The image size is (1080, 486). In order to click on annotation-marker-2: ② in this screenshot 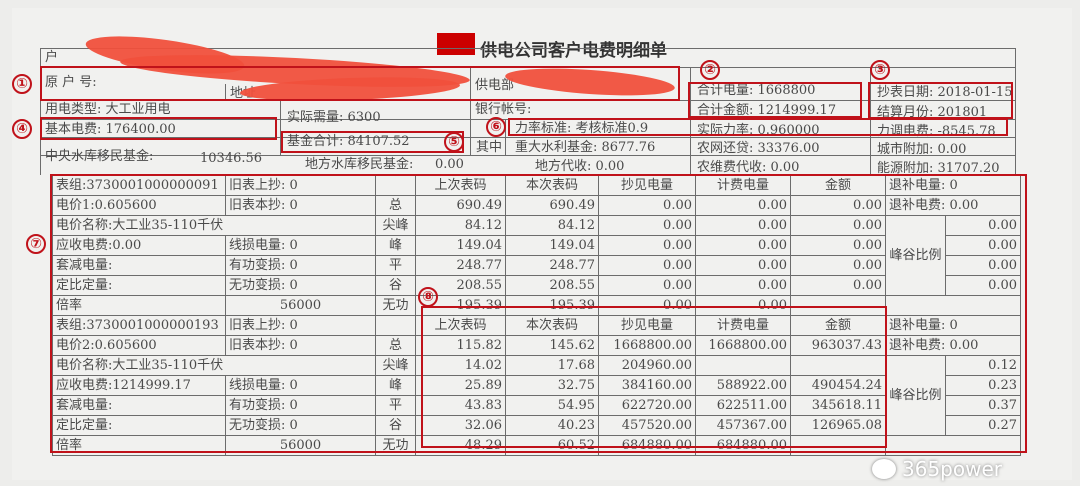, I will do `click(710, 70)`.